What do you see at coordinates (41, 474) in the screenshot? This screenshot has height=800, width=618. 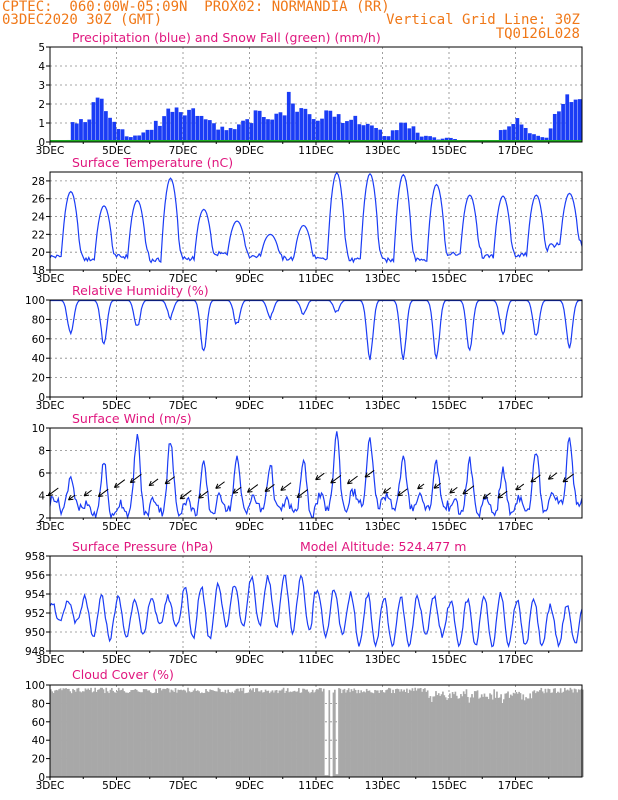 I see `wind-ytick-label: 6` at bounding box center [41, 474].